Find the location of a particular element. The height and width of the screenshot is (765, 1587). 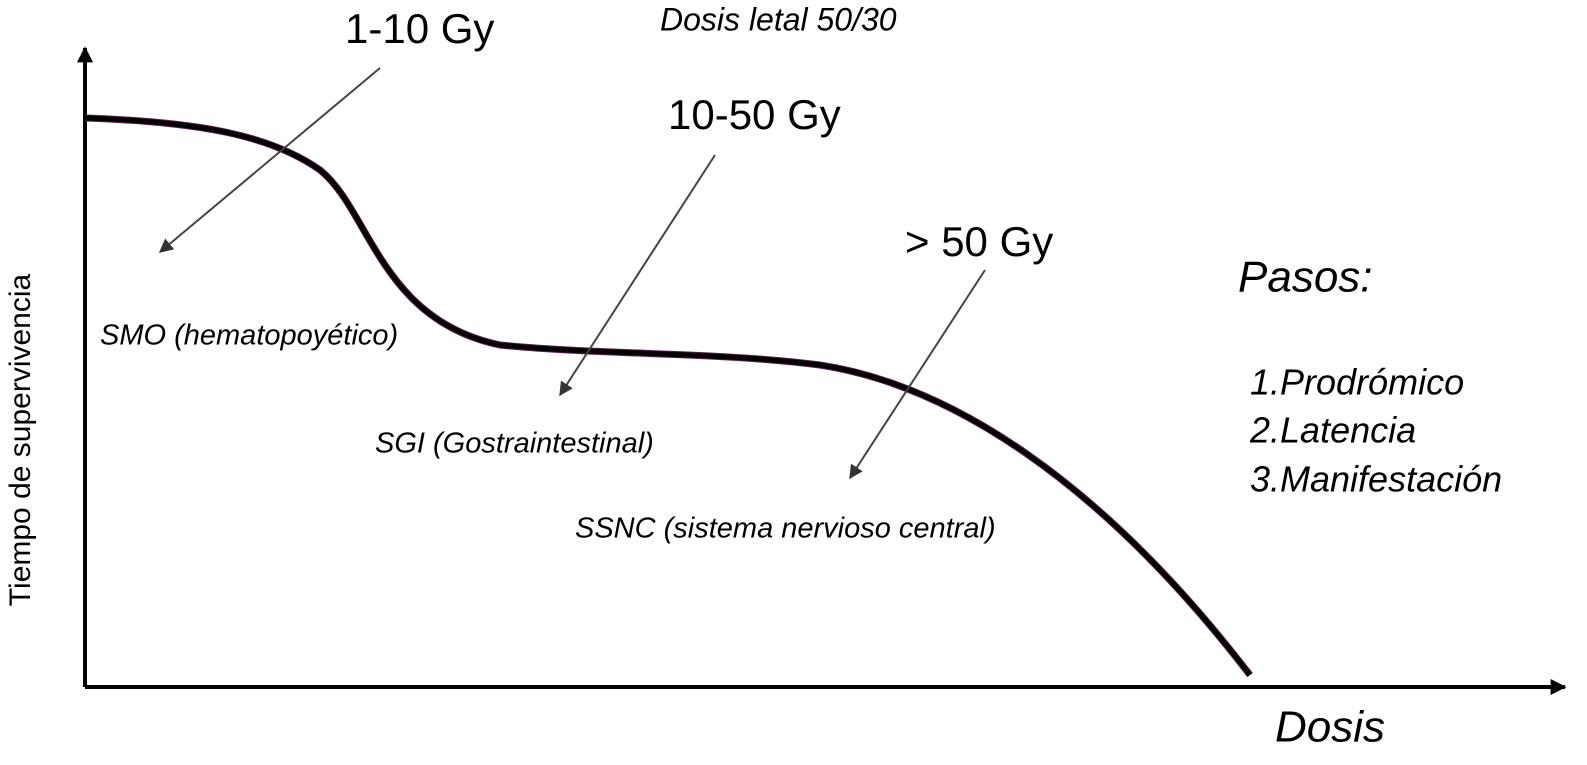

y-axis-label: Tiempo de supervivencia is located at coordinates (20, 439).